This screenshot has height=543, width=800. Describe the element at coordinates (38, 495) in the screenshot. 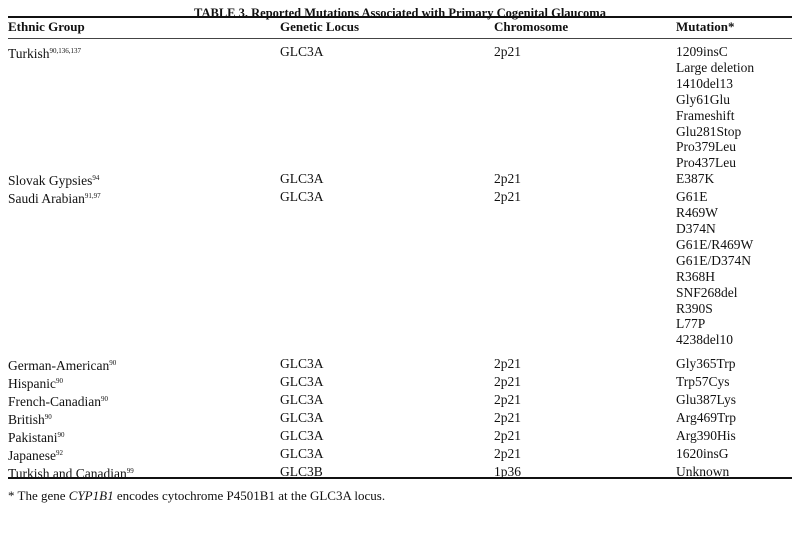

I see `footnote-prefix: * The gene` at that location.